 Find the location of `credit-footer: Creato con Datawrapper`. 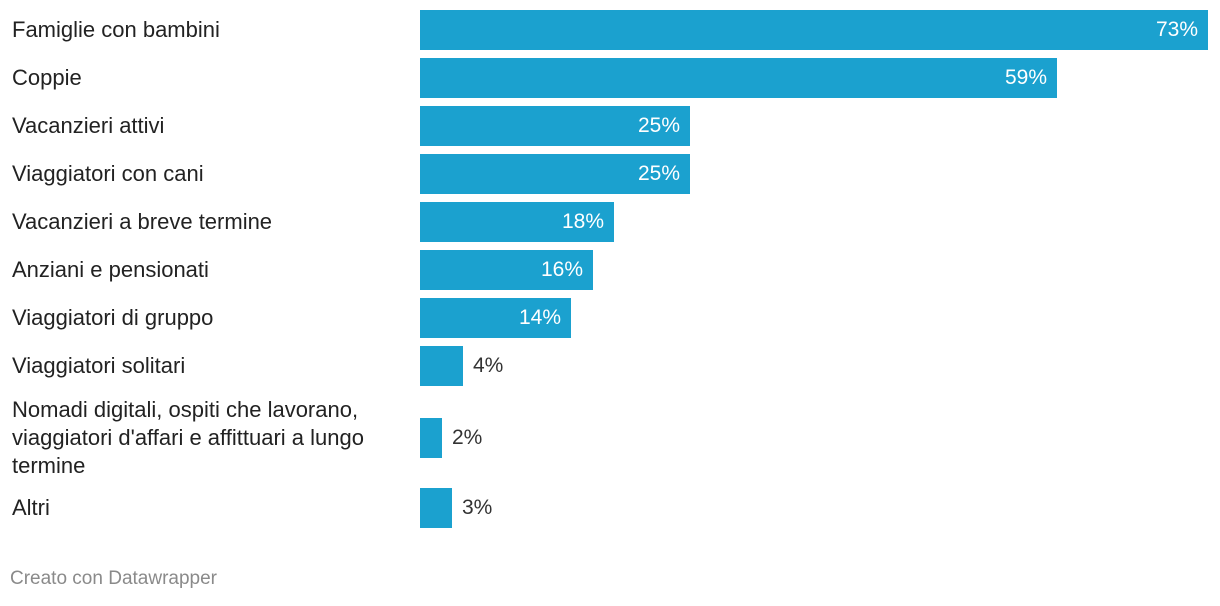

credit-footer: Creato con Datawrapper is located at coordinates (113, 578).